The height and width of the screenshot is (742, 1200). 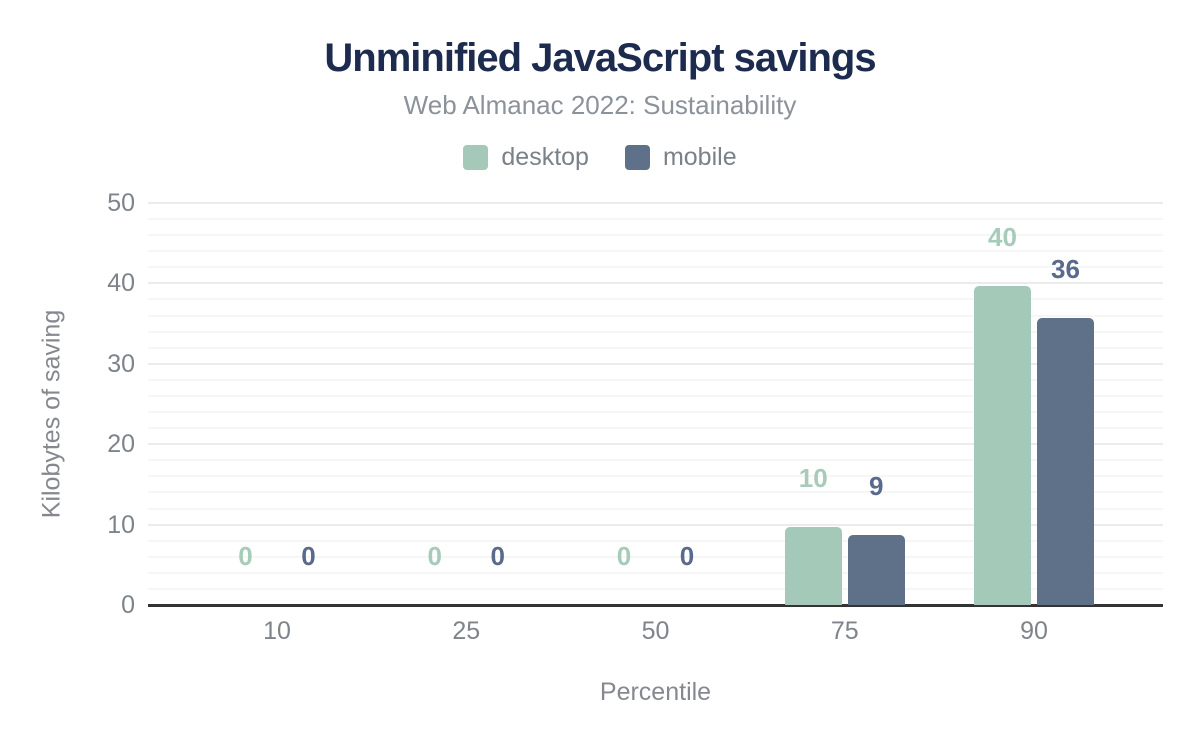 I want to click on y-axis-tick-labels: 0 10 20 30 40 50, so click(x=67, y=404).